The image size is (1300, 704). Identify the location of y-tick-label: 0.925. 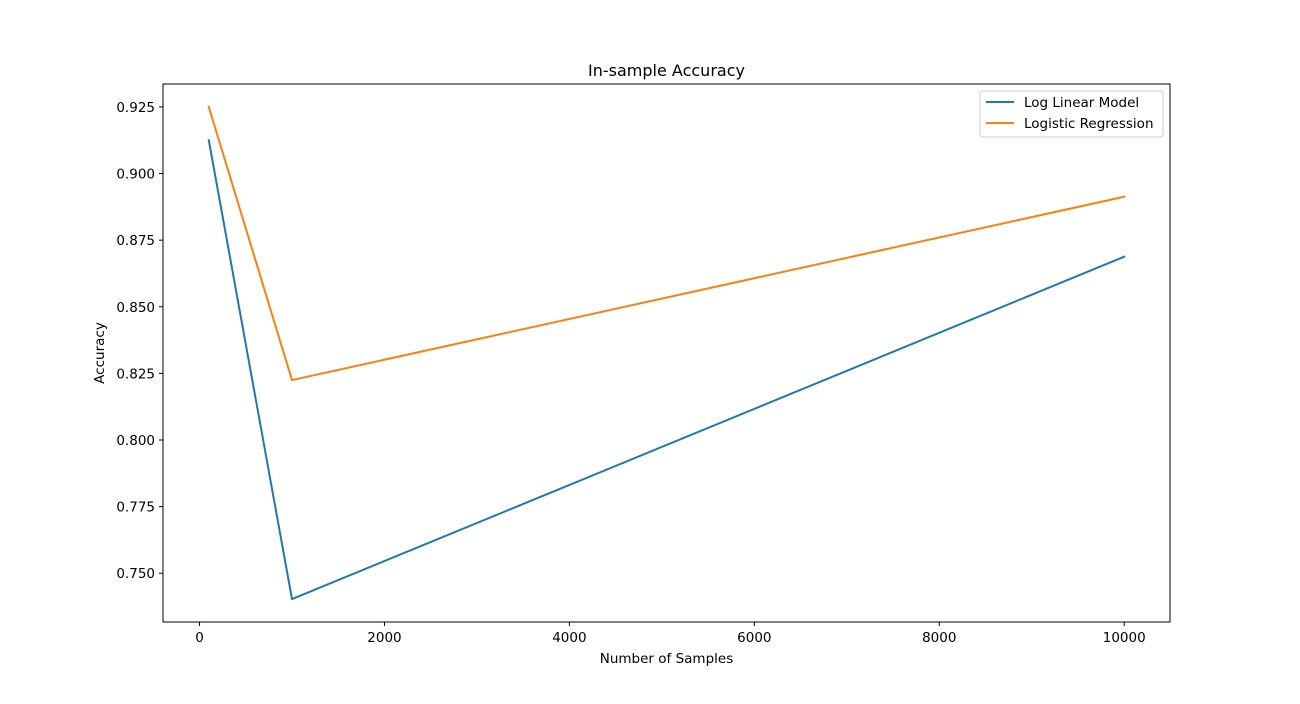
(135, 108).